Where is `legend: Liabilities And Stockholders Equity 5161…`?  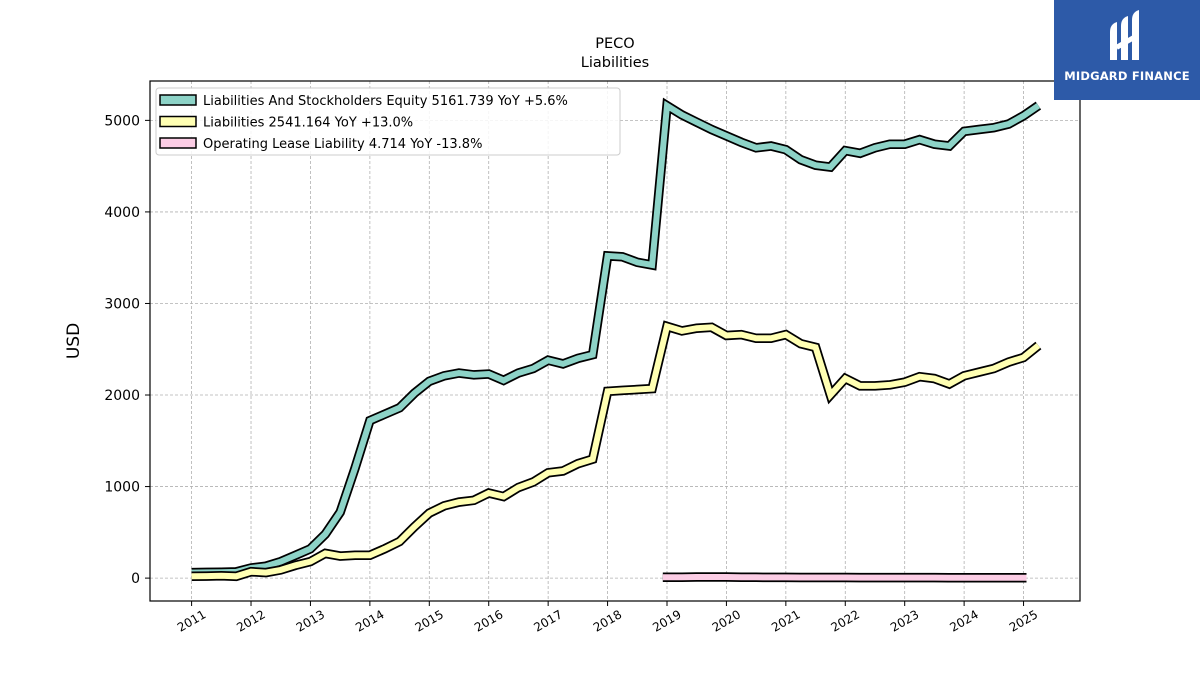 legend: Liabilities And Stockholders Equity 5161… is located at coordinates (388, 121).